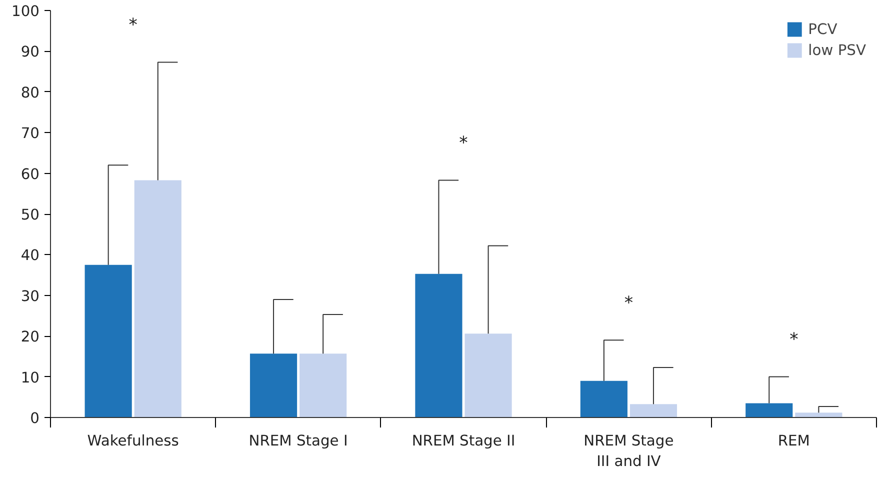 This screenshot has width=886, height=477. What do you see at coordinates (464, 441) in the screenshot?
I see `x-tick-label: NREM Stage II` at bounding box center [464, 441].